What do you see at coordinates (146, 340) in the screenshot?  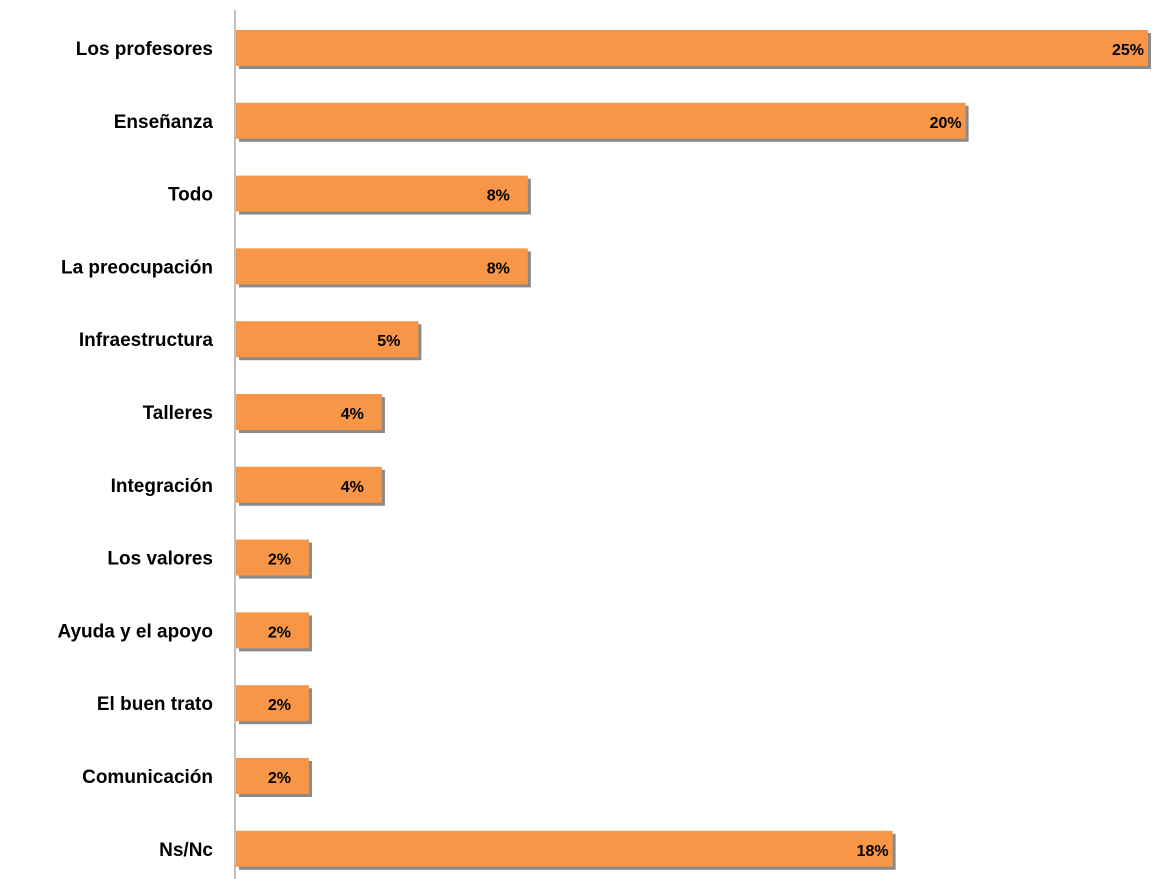 I see `category-label: Infraestructura` at bounding box center [146, 340].